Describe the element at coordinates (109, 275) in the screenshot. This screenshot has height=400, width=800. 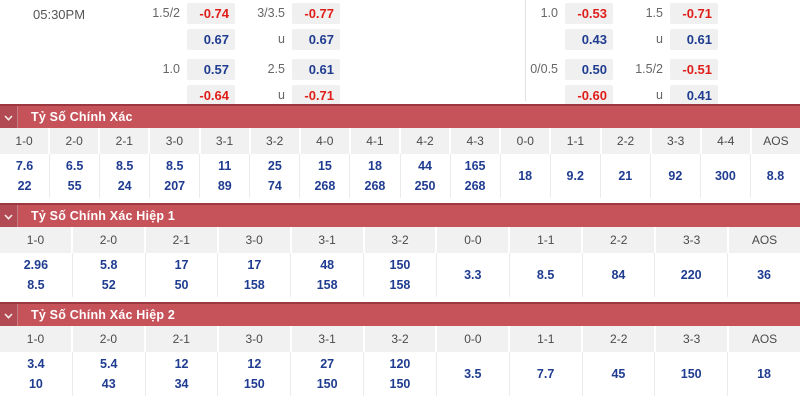
I see `score-odds-cell: 5.8 52` at that location.